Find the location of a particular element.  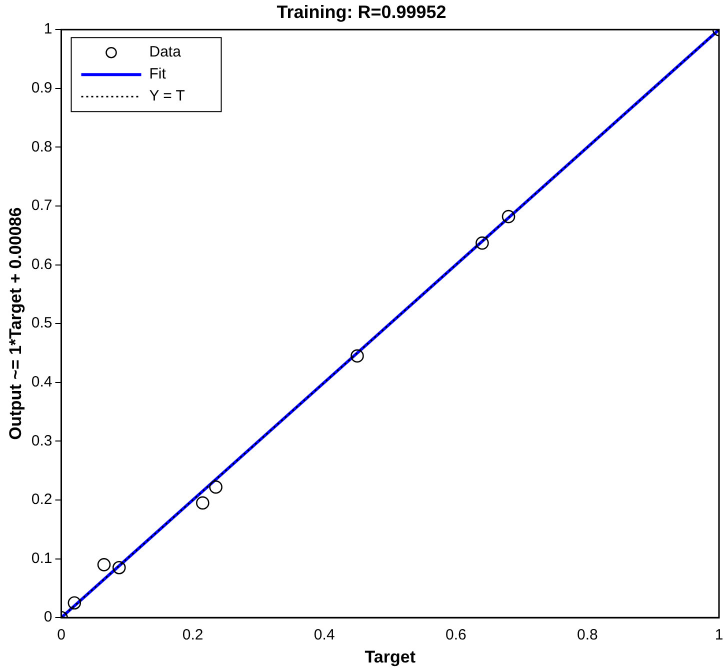

y-tick-label: 0.4 is located at coordinates (41, 382).